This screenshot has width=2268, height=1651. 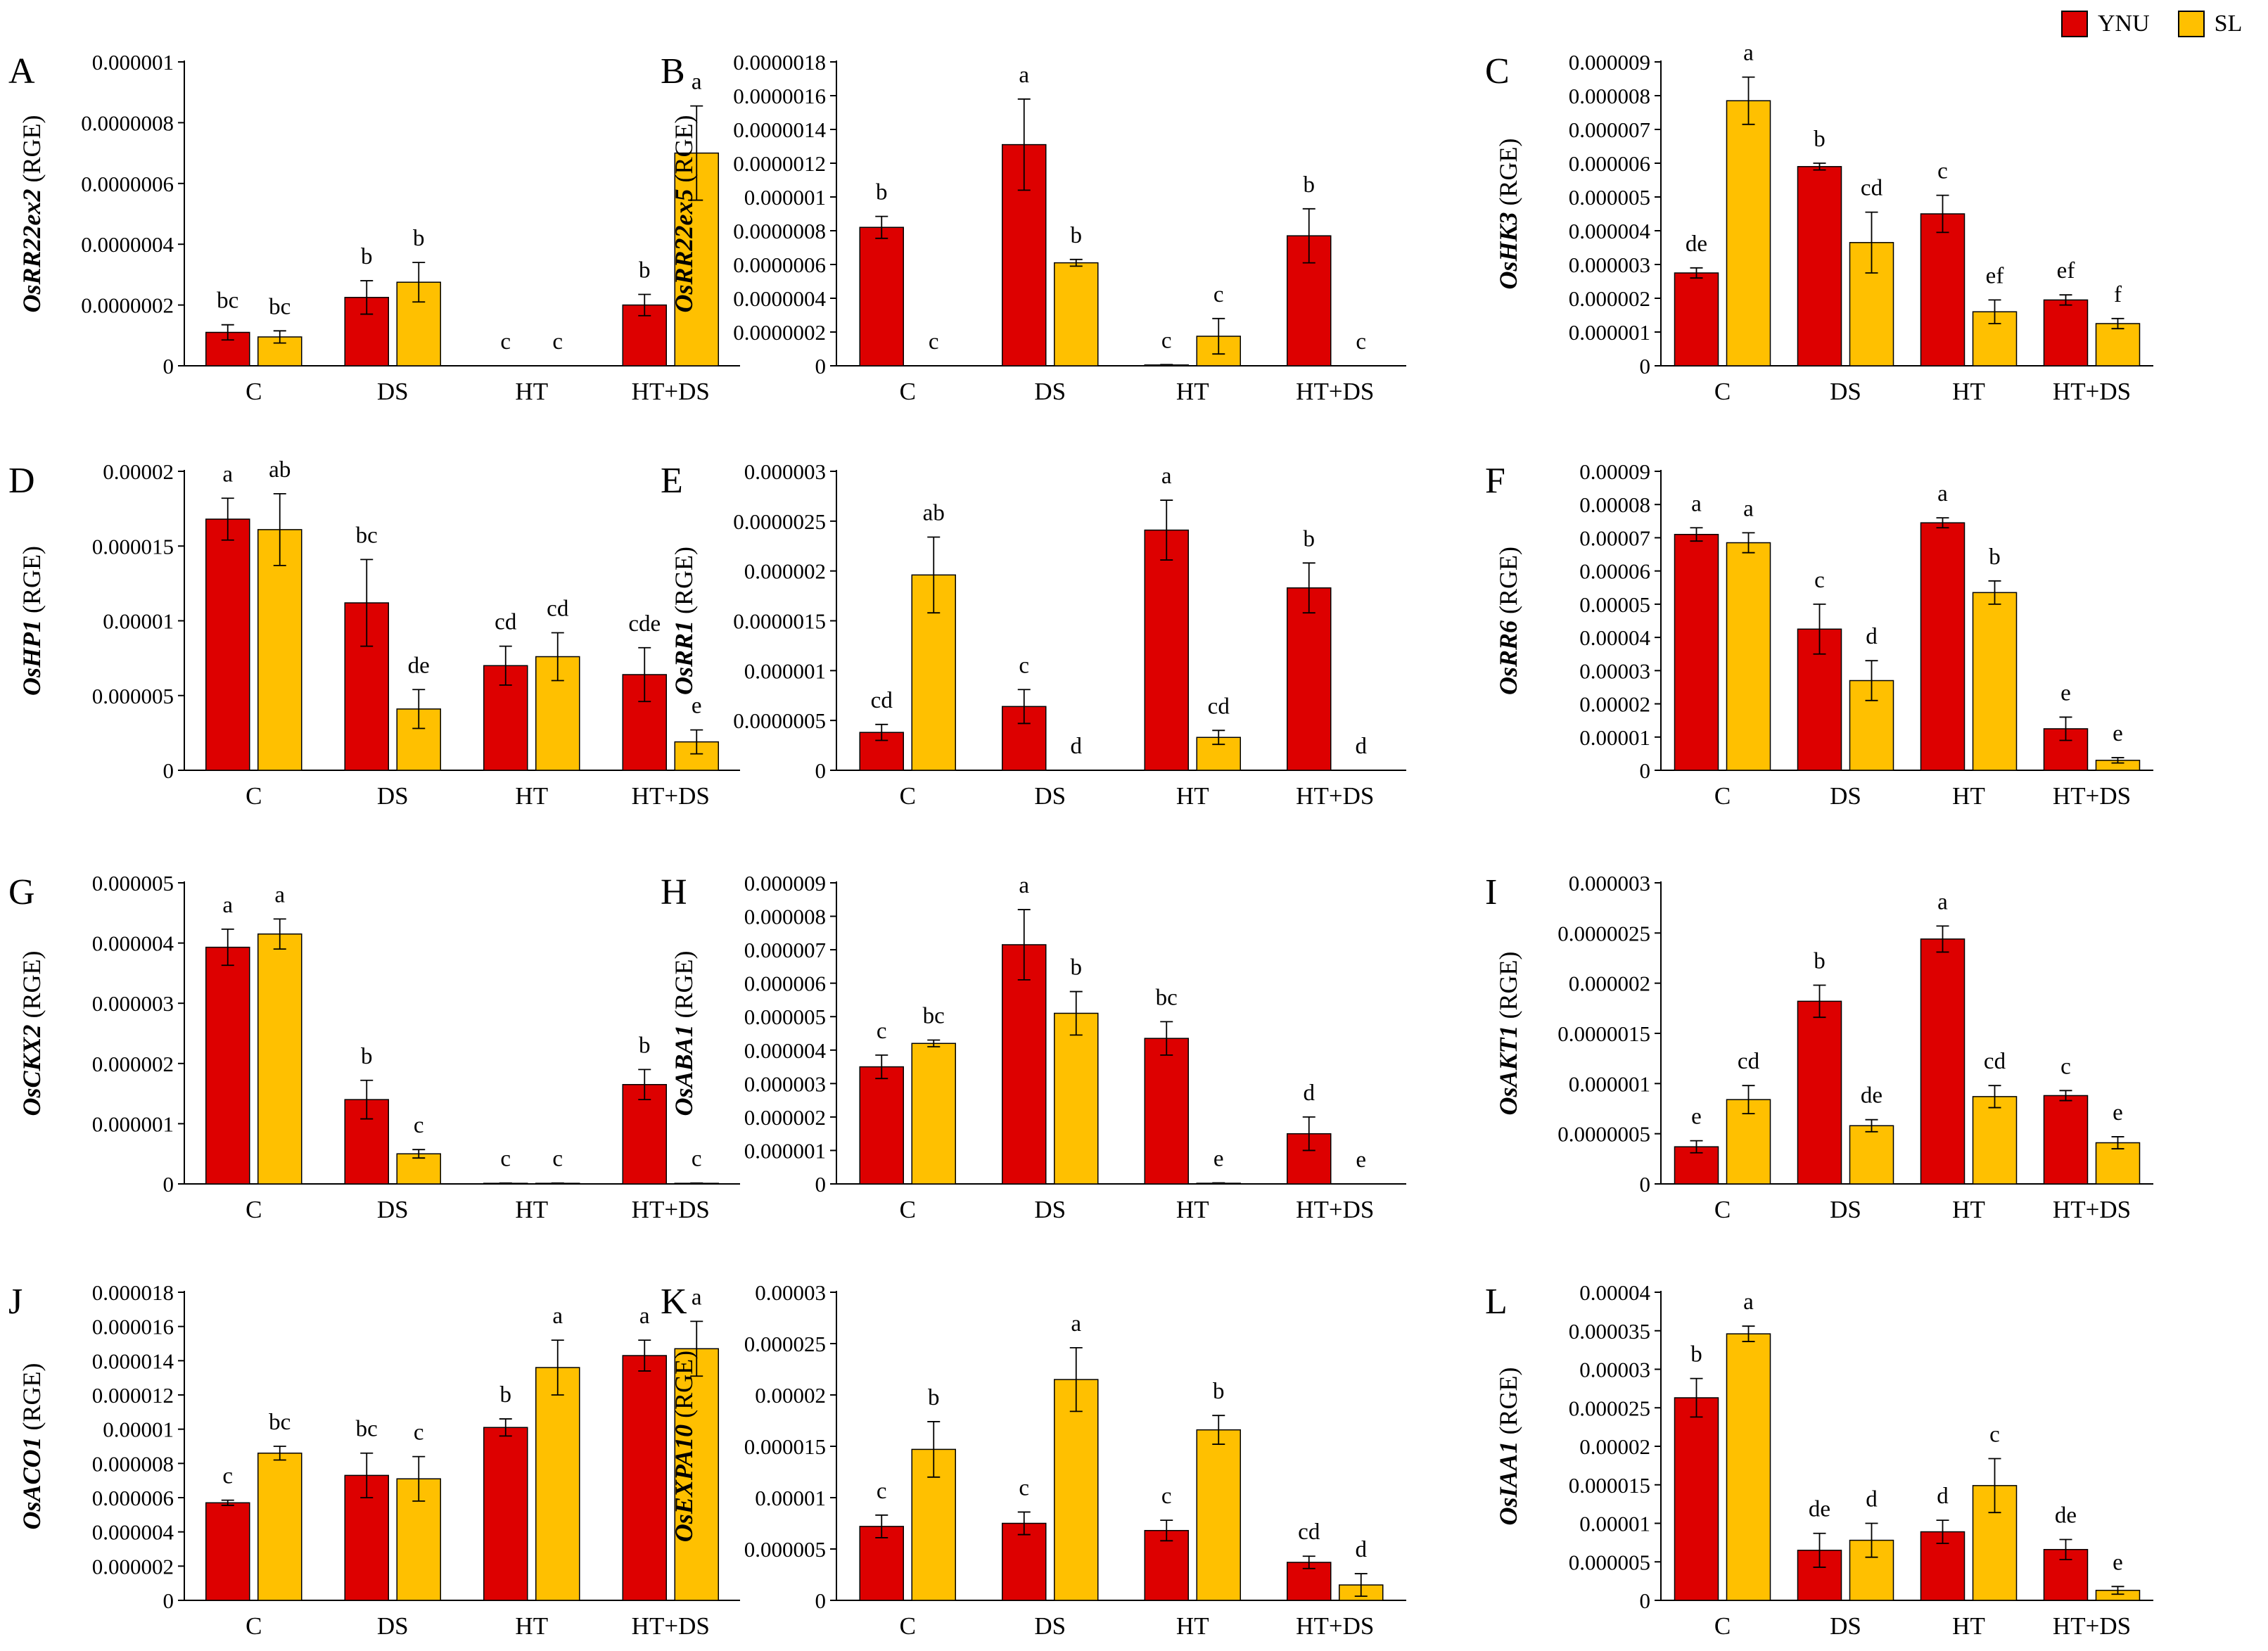 What do you see at coordinates (1508, 988) in the screenshot?
I see `y-axis-unit-i: (RGE)` at bounding box center [1508, 988].